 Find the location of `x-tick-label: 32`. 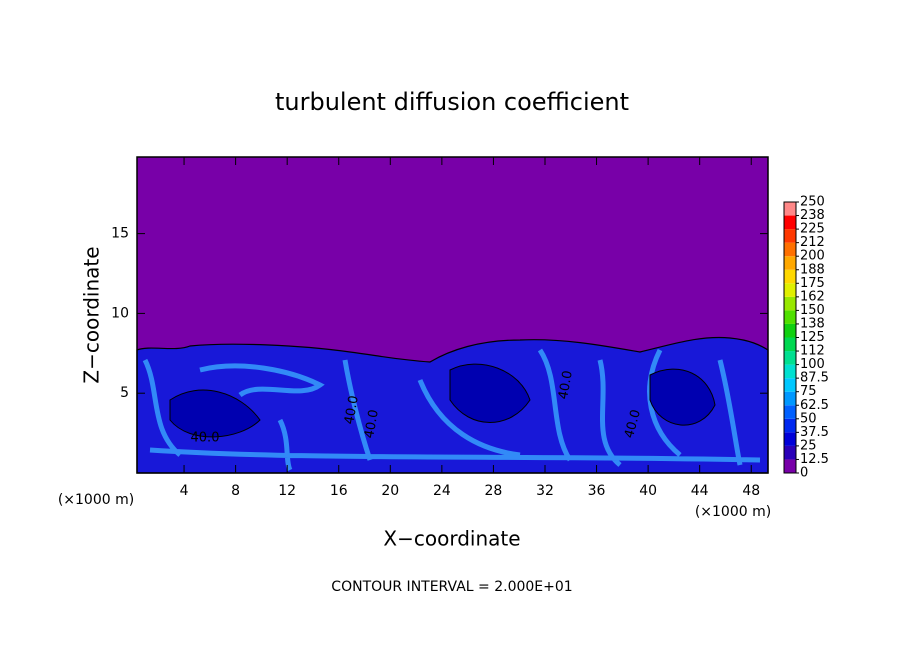

x-tick-label: 32 is located at coordinates (545, 491).